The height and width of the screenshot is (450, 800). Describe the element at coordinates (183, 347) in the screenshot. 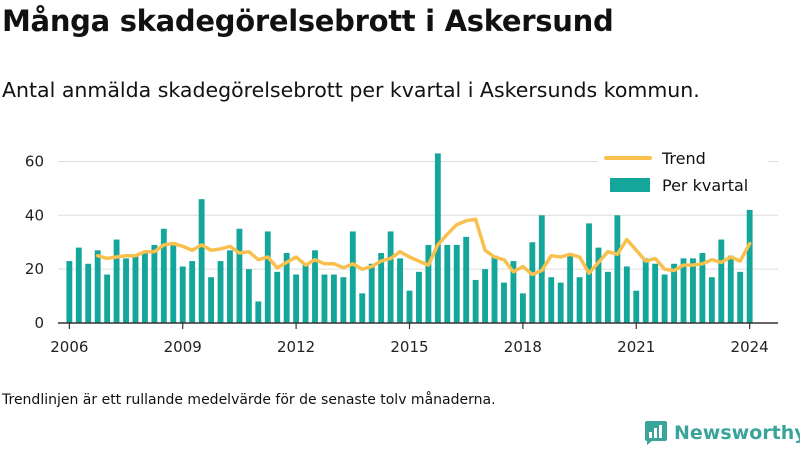

I see `x-tick-label: 2009` at that location.